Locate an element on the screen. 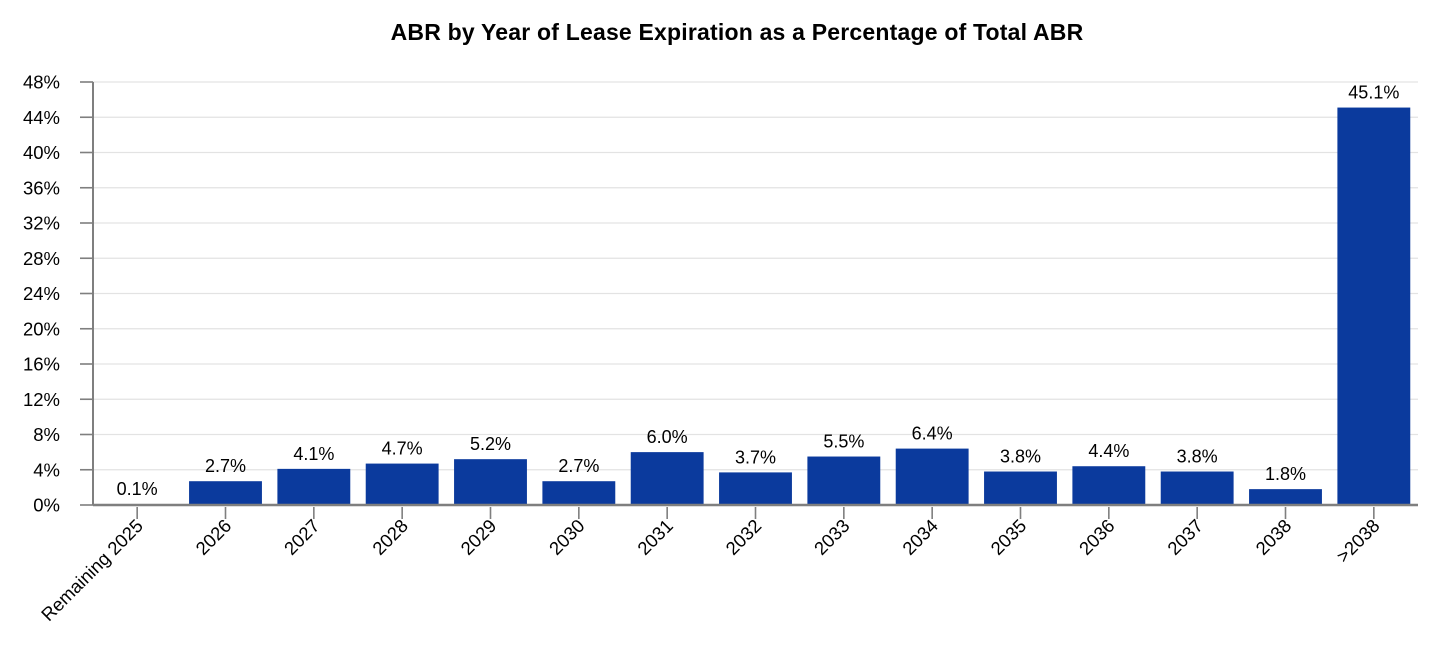 Image resolution: width=1436 pixels, height=666 pixels. value-label: 3.7% is located at coordinates (755, 457).